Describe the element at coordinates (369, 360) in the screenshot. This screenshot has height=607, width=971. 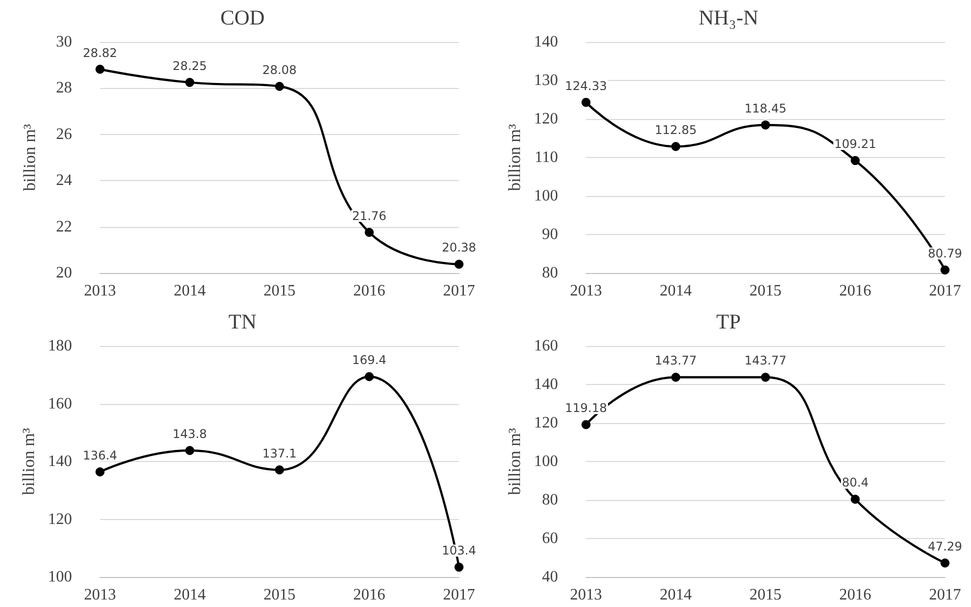
I see `data-label: 169.4` at that location.